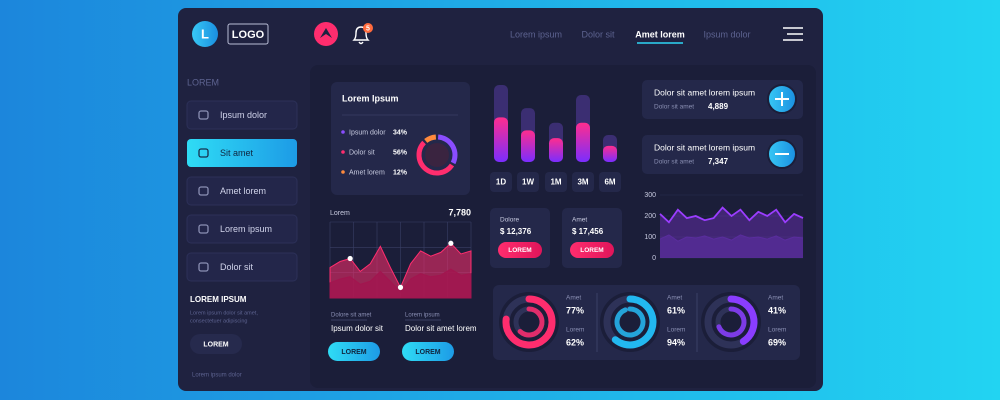  I want to click on sidebar-text: Lorem ipsum dolor sit amet,, so click(224, 313).